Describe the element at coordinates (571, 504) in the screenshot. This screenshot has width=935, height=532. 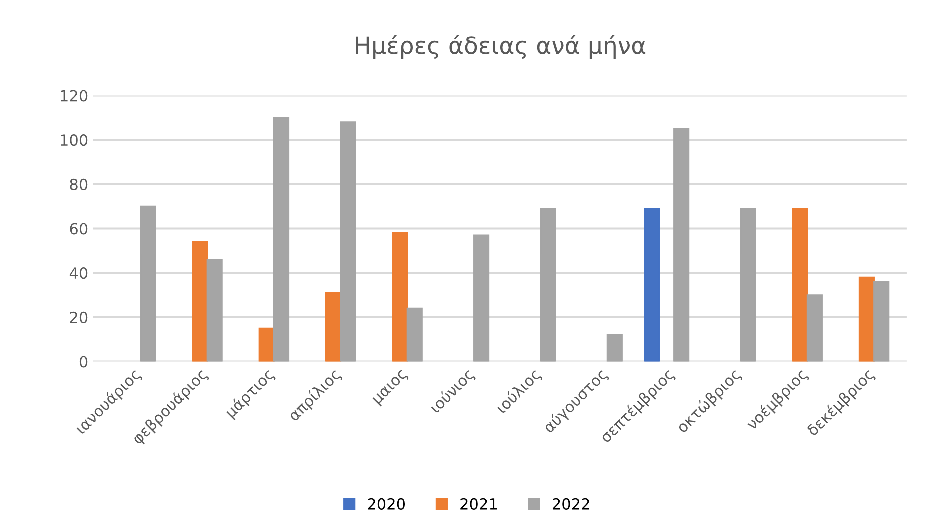
I see `legend-label: 2022` at that location.